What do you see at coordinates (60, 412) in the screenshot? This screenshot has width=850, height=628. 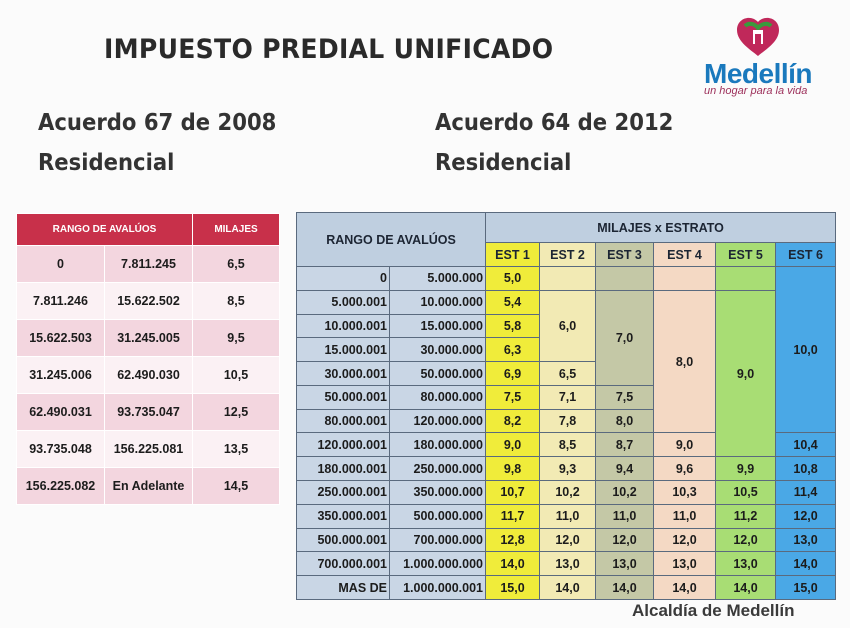 I see `range-from-cell: 62.490.031` at bounding box center [60, 412].